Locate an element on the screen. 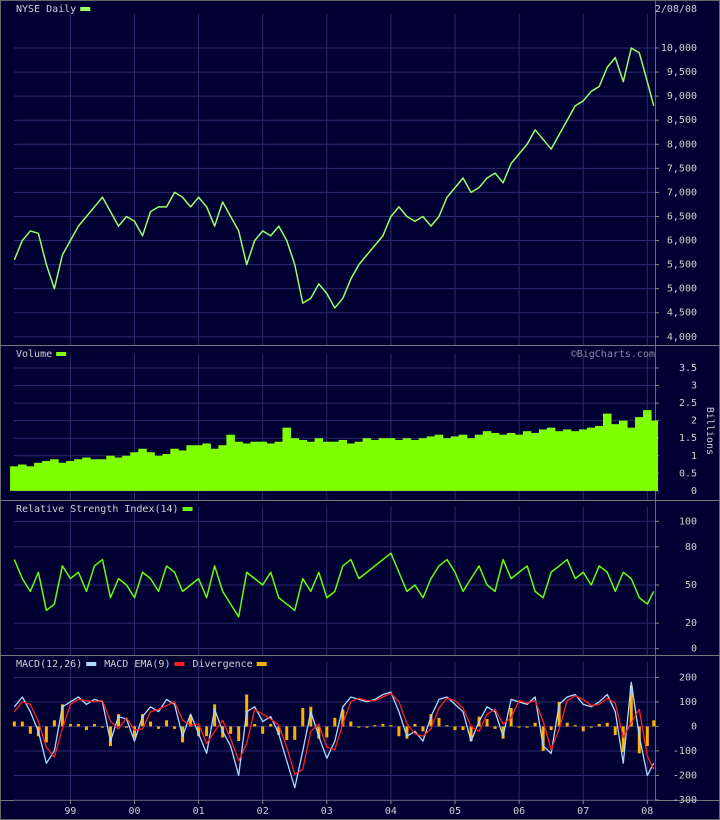 This screenshot has height=820, width=720. x-tick-label: 08 is located at coordinates (647, 811).